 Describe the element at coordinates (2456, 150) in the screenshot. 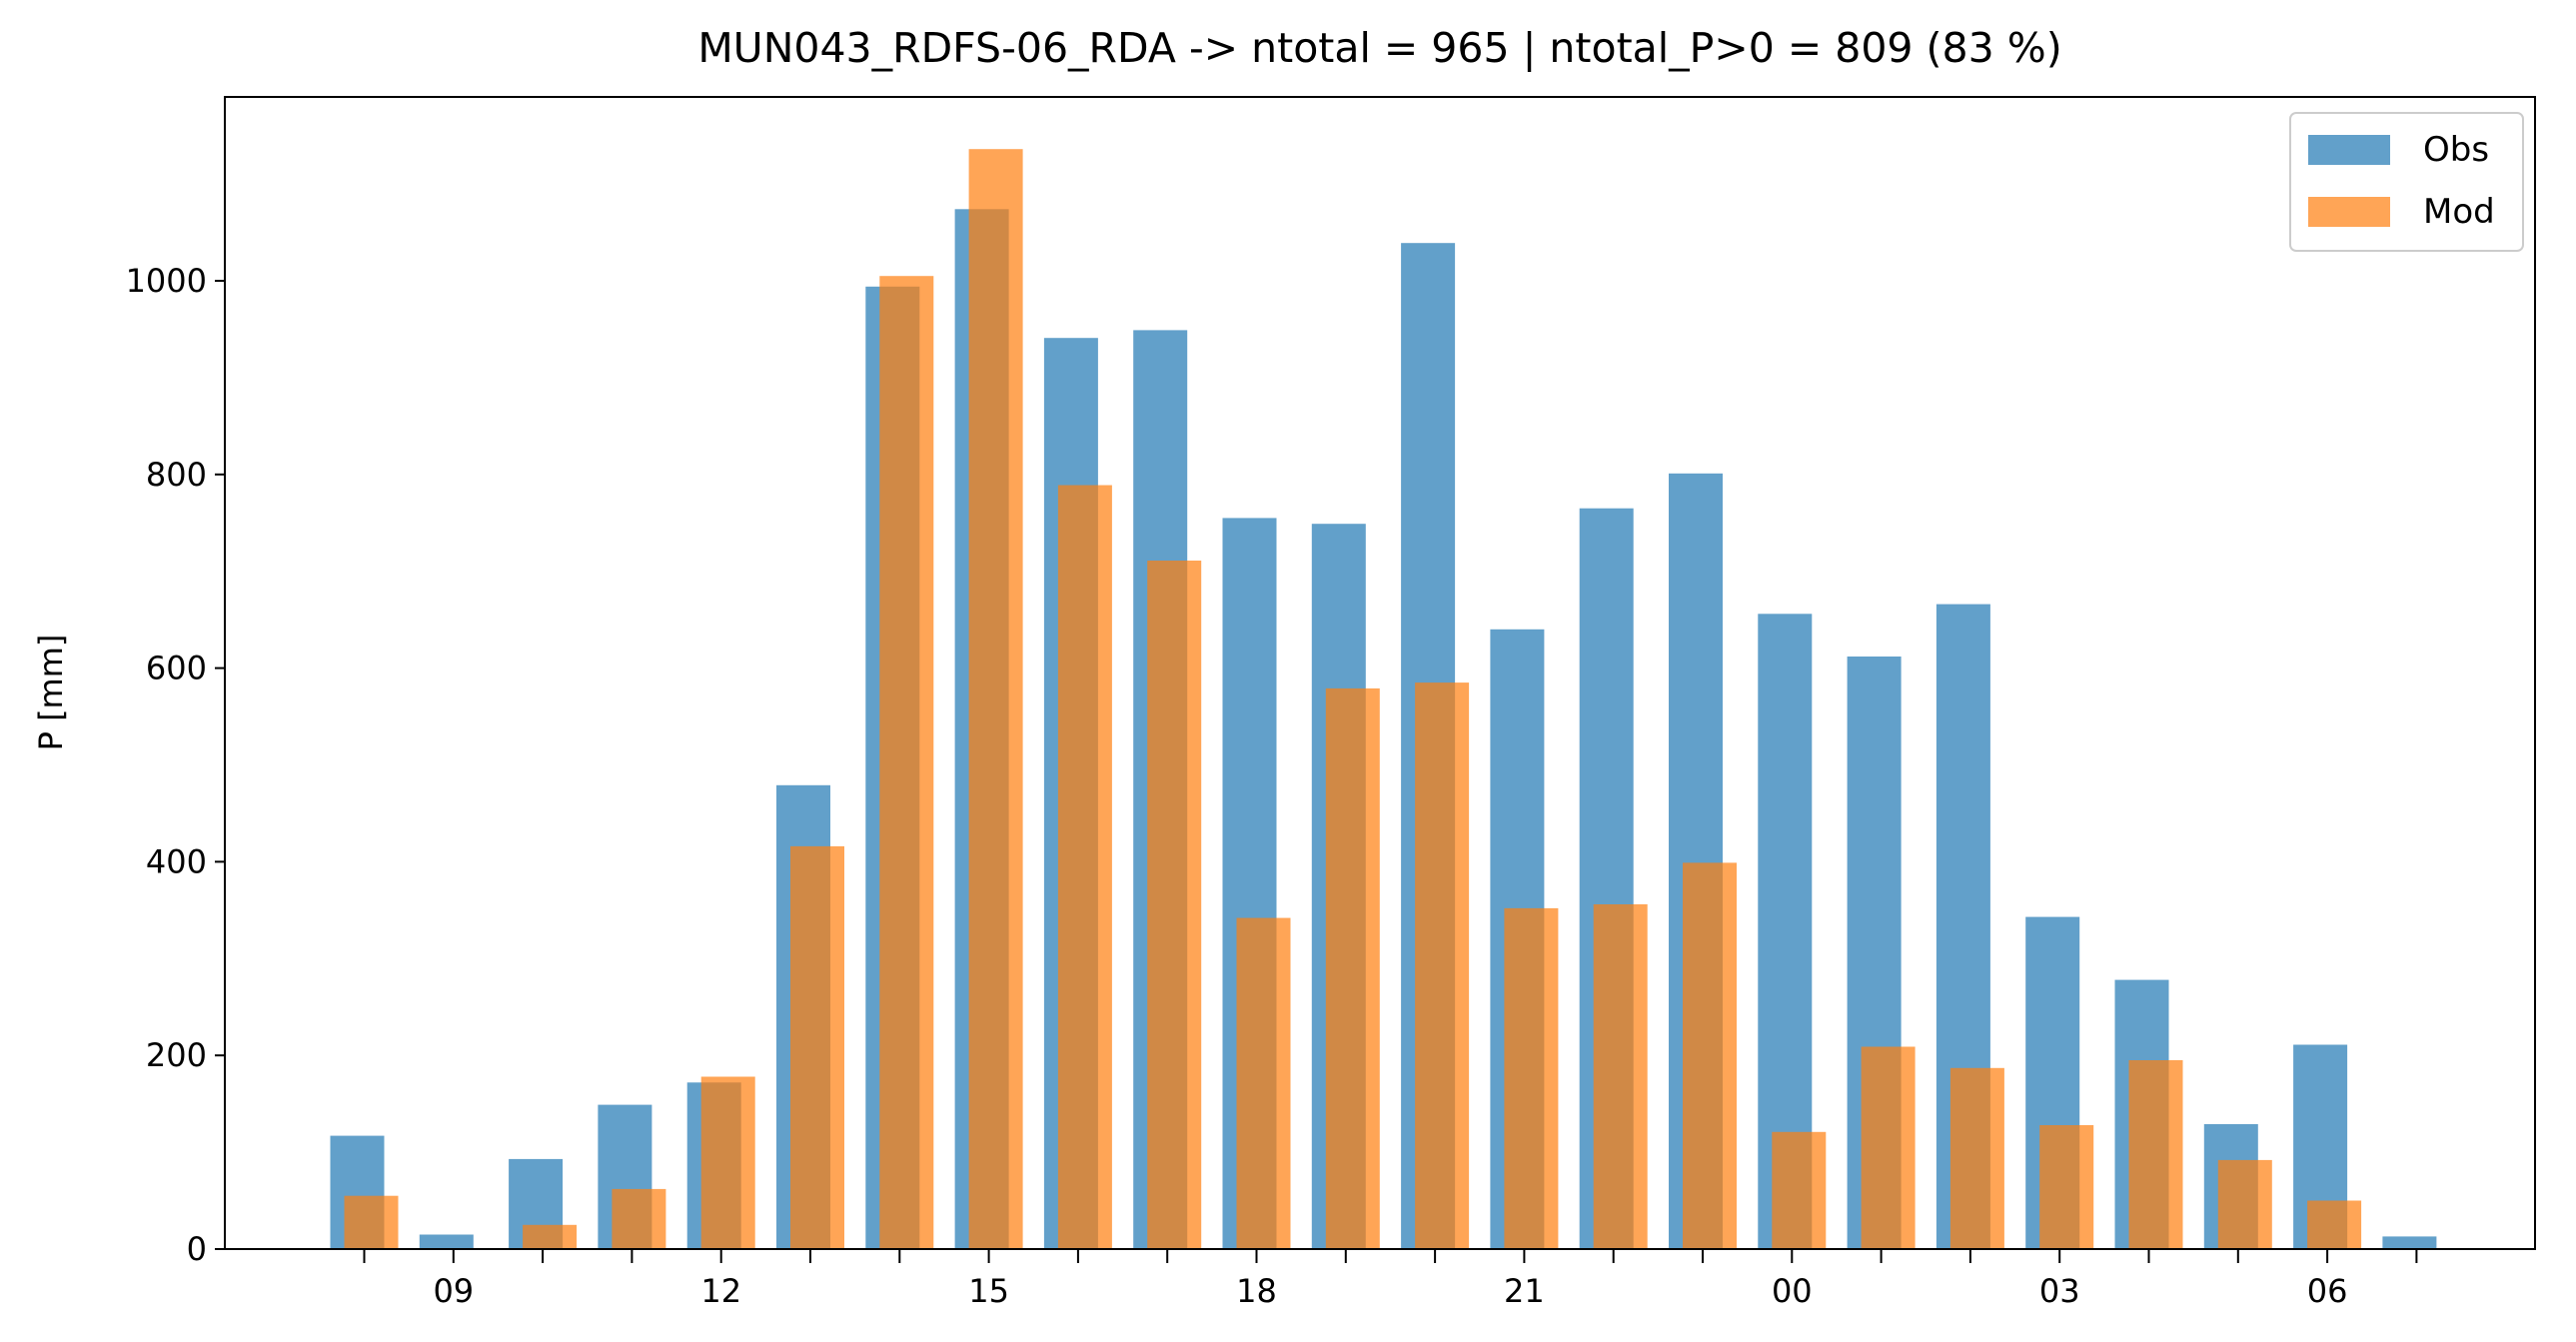

I see `legend-obs-label: Obs` at that location.